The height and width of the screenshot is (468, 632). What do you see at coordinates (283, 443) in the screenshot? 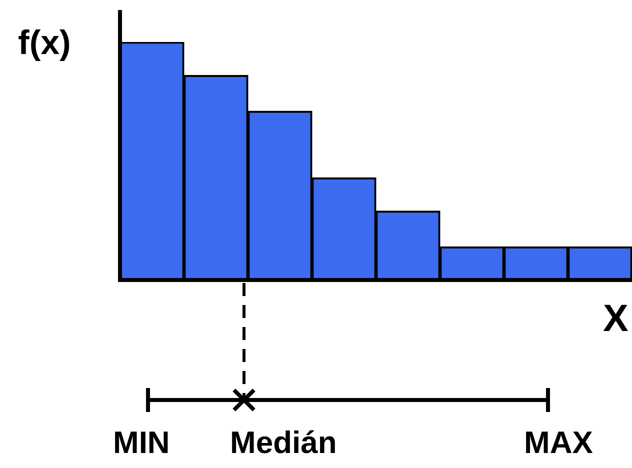
I see `text: Medián` at bounding box center [283, 443].